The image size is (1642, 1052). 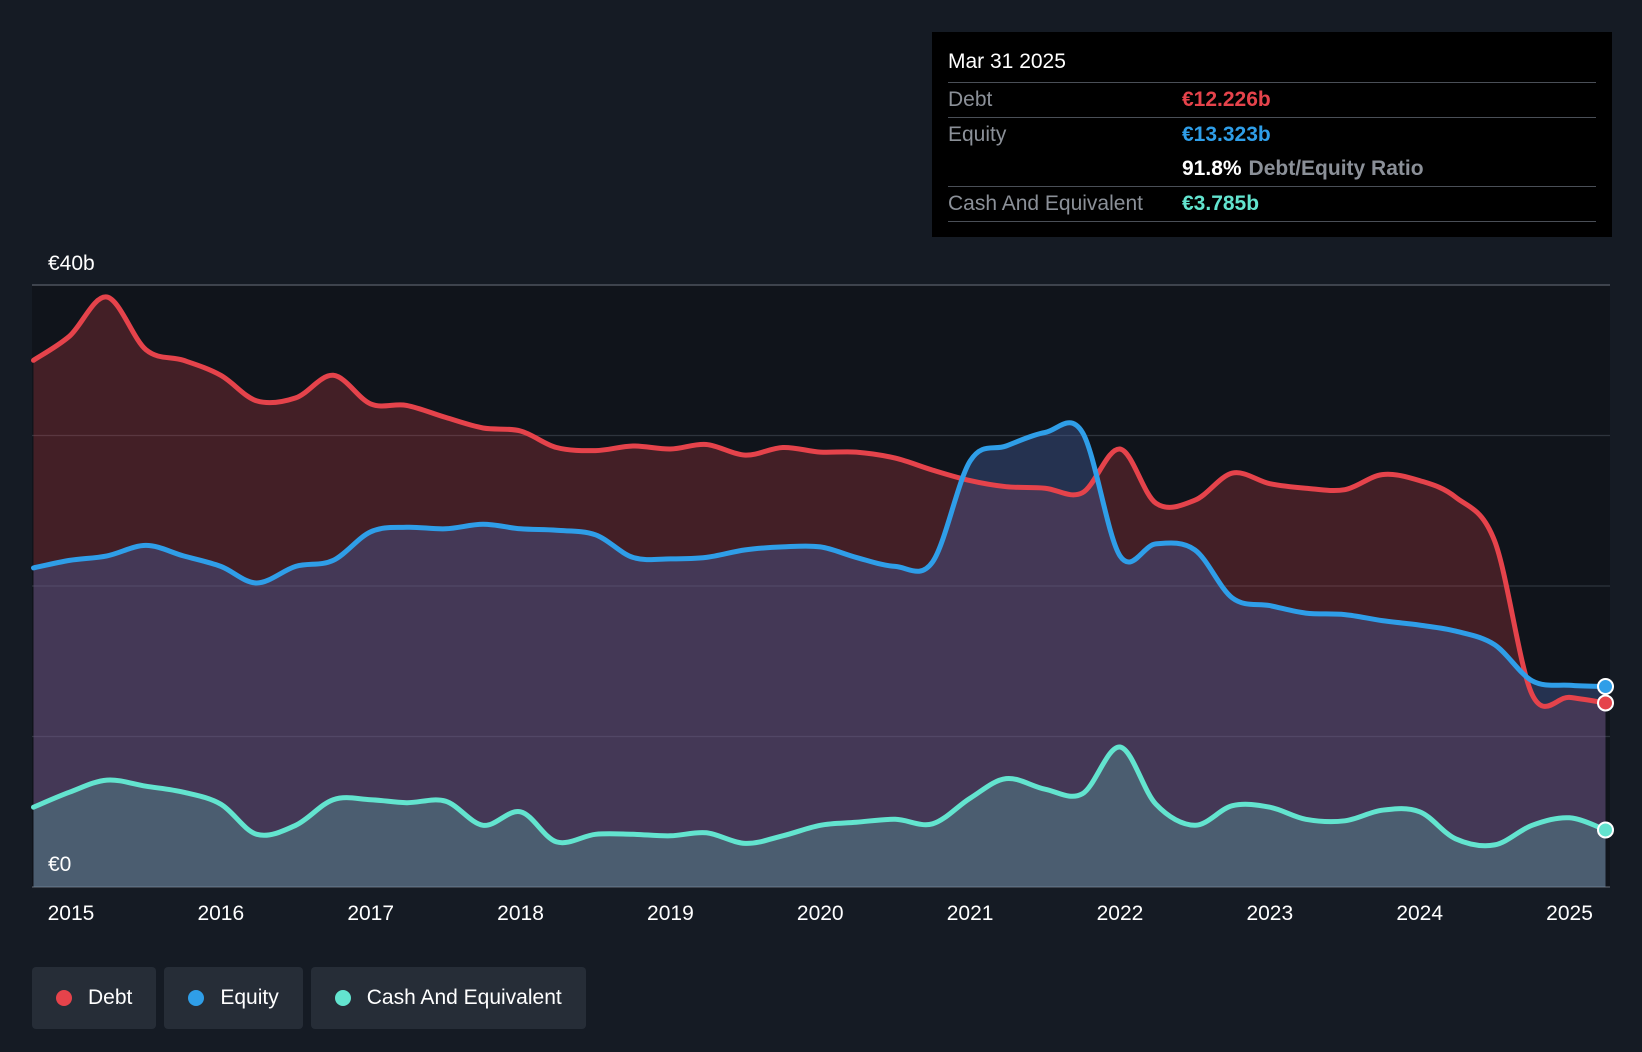 I want to click on x-tick-label: 2023, so click(x=1269, y=913).